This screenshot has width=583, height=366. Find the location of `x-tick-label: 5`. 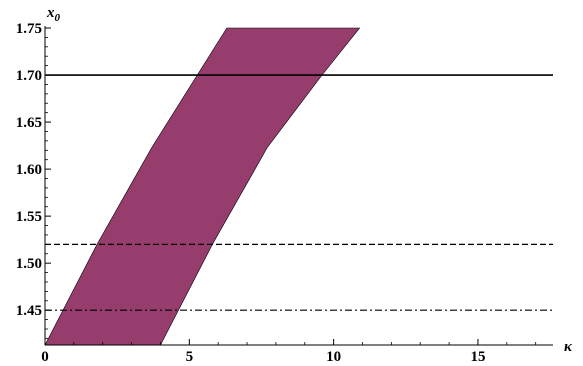

x-tick-label: 5 is located at coordinates (190, 357).